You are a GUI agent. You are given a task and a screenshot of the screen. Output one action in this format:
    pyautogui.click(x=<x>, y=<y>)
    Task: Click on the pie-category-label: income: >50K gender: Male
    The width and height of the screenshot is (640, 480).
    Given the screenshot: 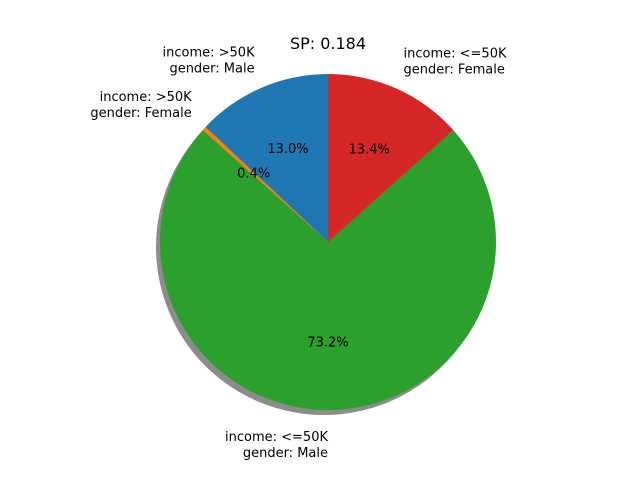 What is the action you would take?
    pyautogui.click(x=209, y=60)
    